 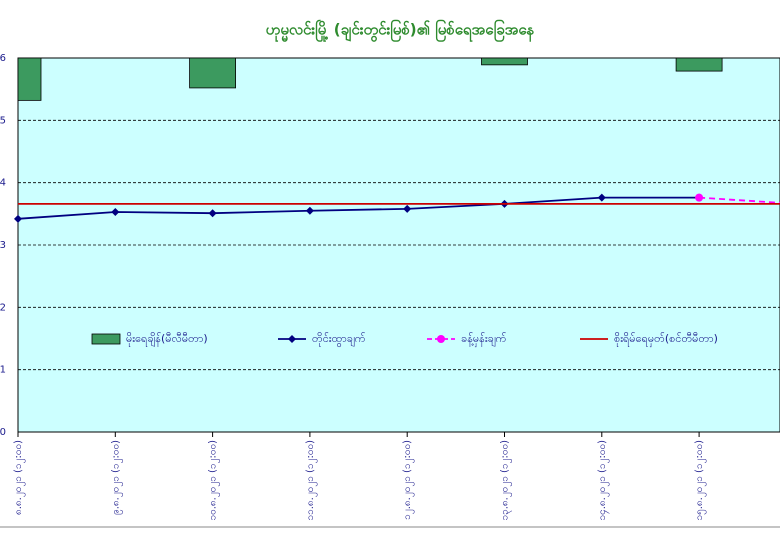 What do you see at coordinates (3, 120) in the screenshot?
I see `y-tick-label: 5` at bounding box center [3, 120].